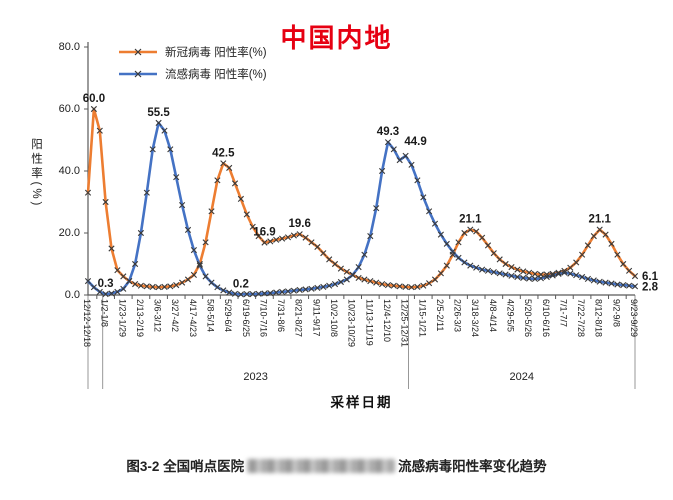 This screenshot has height=500, width=673. I want to click on data-label: 6.1, so click(650, 277).